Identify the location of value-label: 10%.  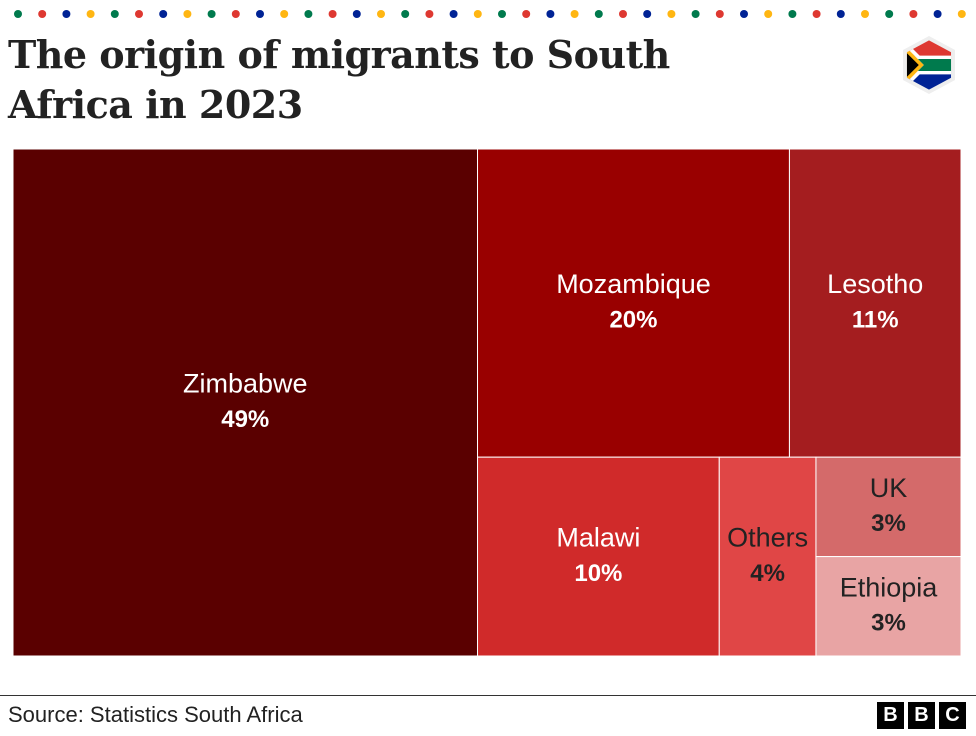
(598, 573).